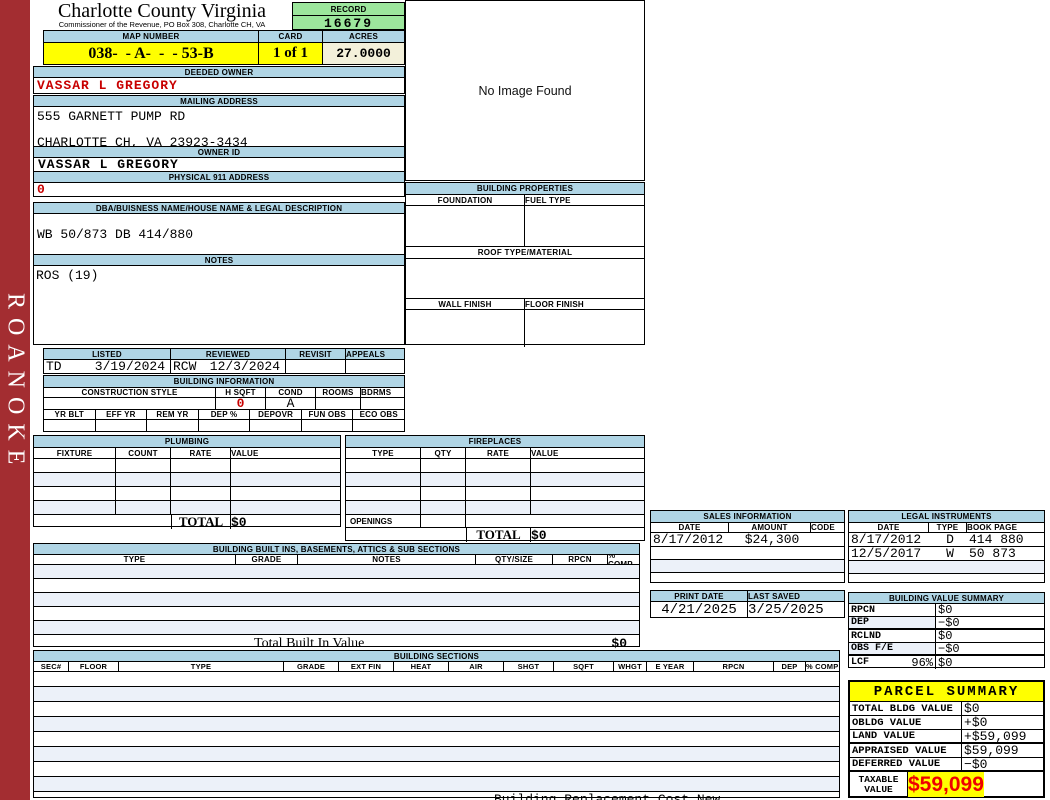 Image resolution: width=1050 pixels, height=800 pixels. What do you see at coordinates (338, 392) in the screenshot?
I see `rooms-header: ROOMS` at bounding box center [338, 392].